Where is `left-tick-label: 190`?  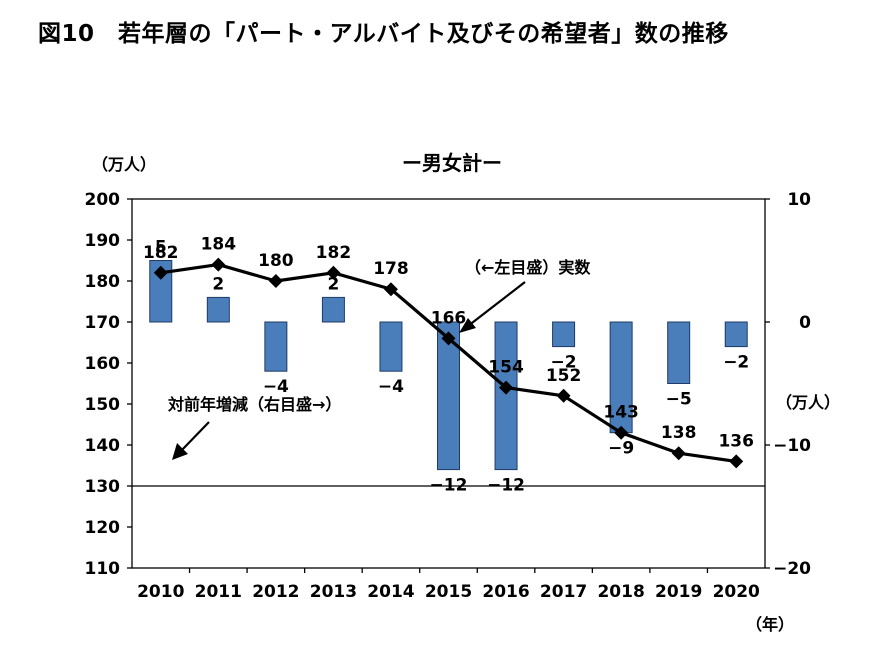
left-tick-label: 190 is located at coordinates (103, 241).